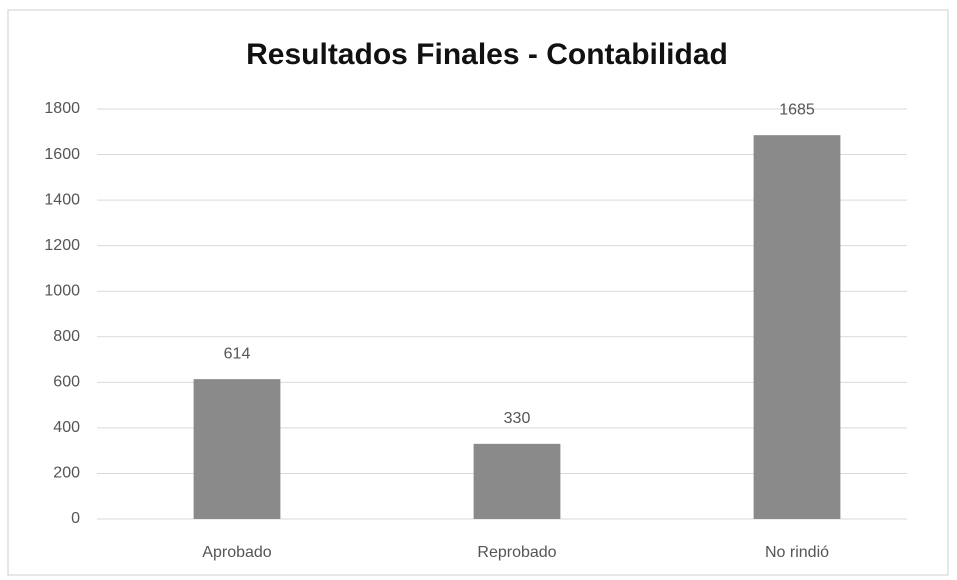 This screenshot has width=957, height=580. Describe the element at coordinates (517, 418) in the screenshot. I see `data-label: 330` at that location.